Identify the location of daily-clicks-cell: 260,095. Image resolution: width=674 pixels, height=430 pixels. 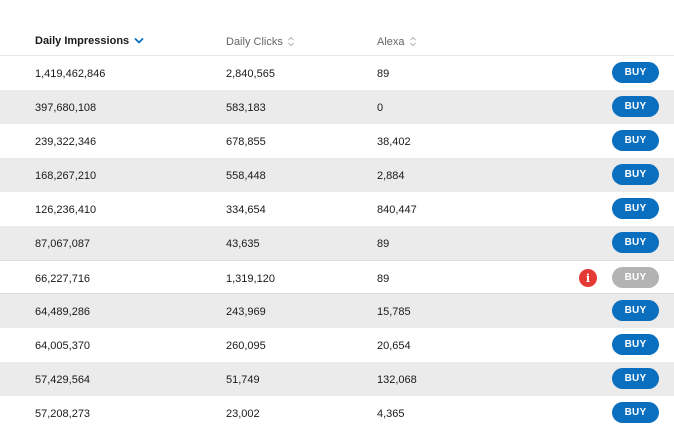
(246, 346).